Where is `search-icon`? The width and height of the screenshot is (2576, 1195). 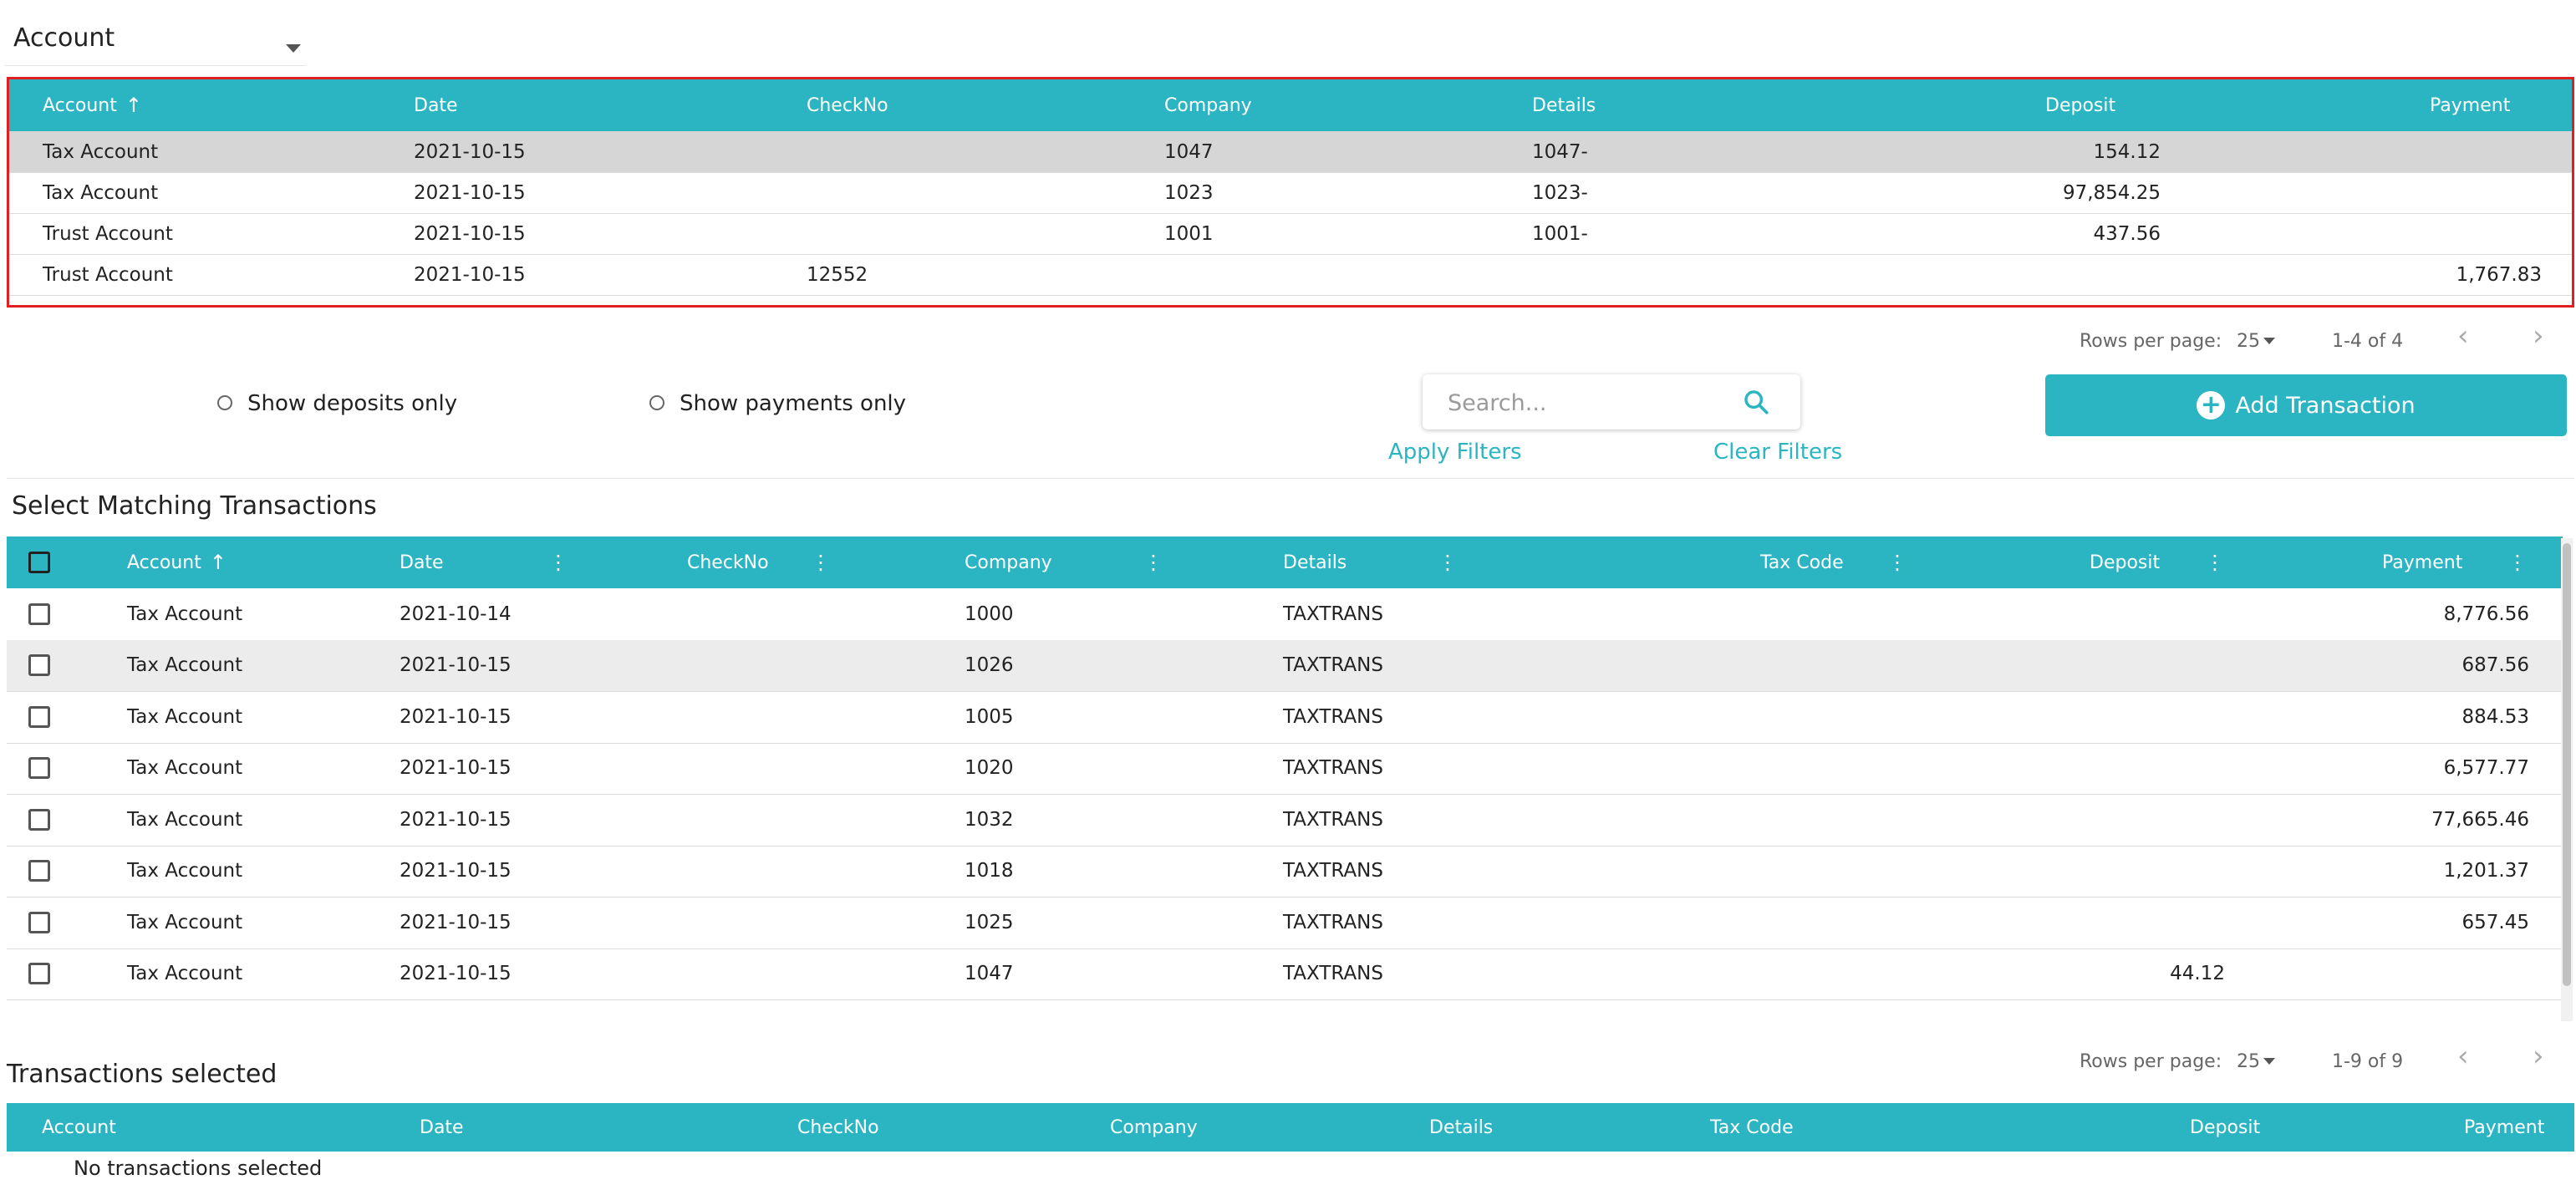 search-icon is located at coordinates (1756, 402).